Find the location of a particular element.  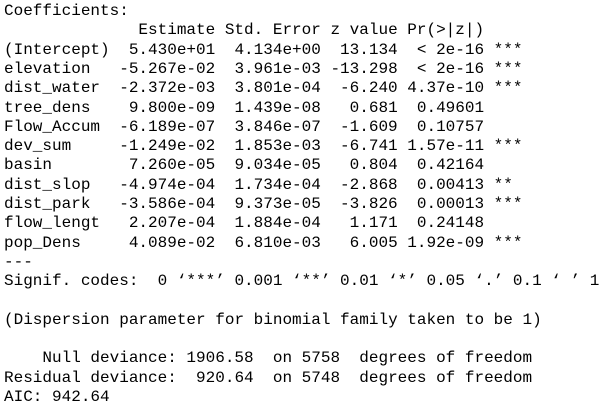

coef-cell: -2.372e-03 is located at coordinates (167, 88).